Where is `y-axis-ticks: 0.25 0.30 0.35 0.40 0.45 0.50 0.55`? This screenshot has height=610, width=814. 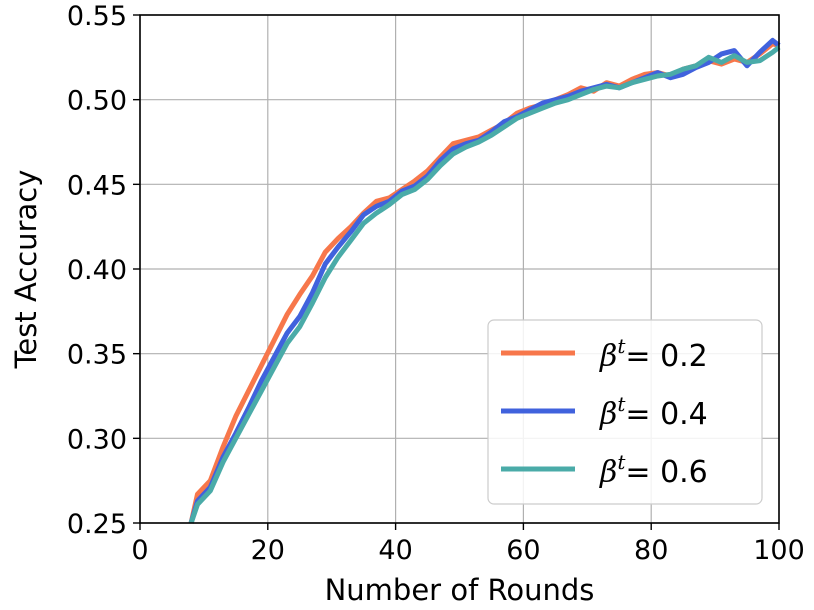 y-axis-ticks: 0.25 0.30 0.35 0.40 0.45 0.50 0.55 is located at coordinates (103, 270).